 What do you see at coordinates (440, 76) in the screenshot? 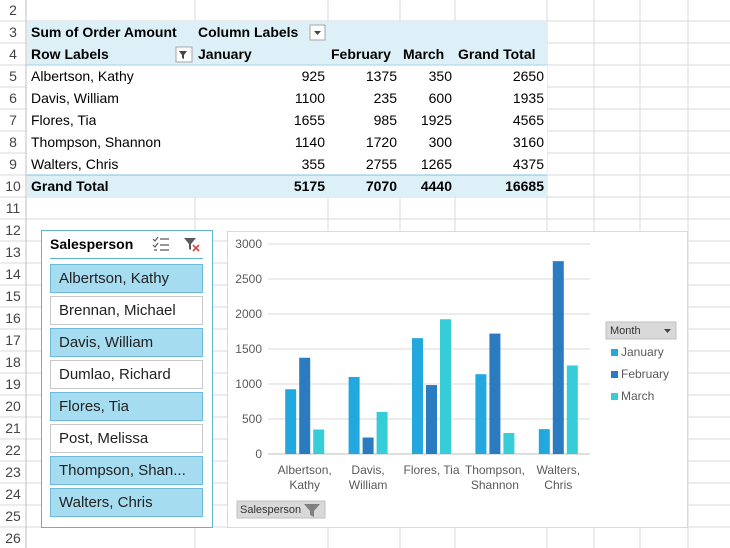
I see `value-cell: 350` at bounding box center [440, 76].